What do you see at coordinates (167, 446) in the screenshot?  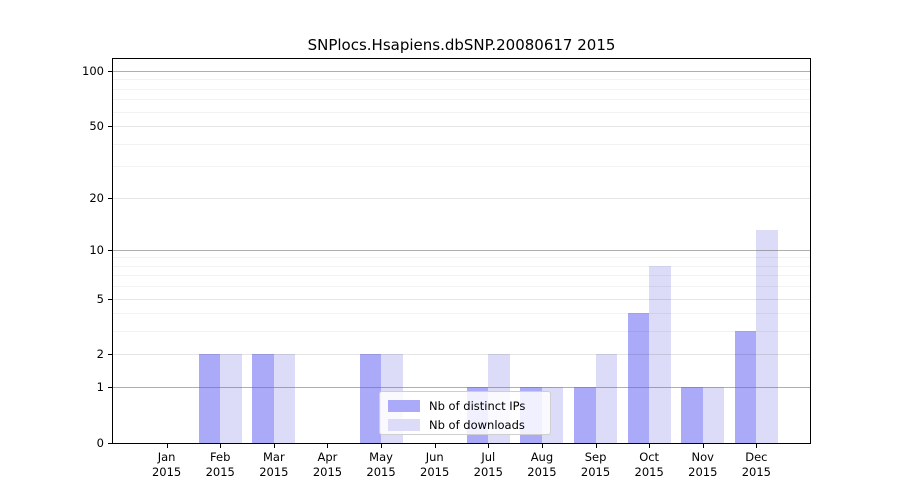 I see `x-tick-mark-jan` at bounding box center [167, 446].